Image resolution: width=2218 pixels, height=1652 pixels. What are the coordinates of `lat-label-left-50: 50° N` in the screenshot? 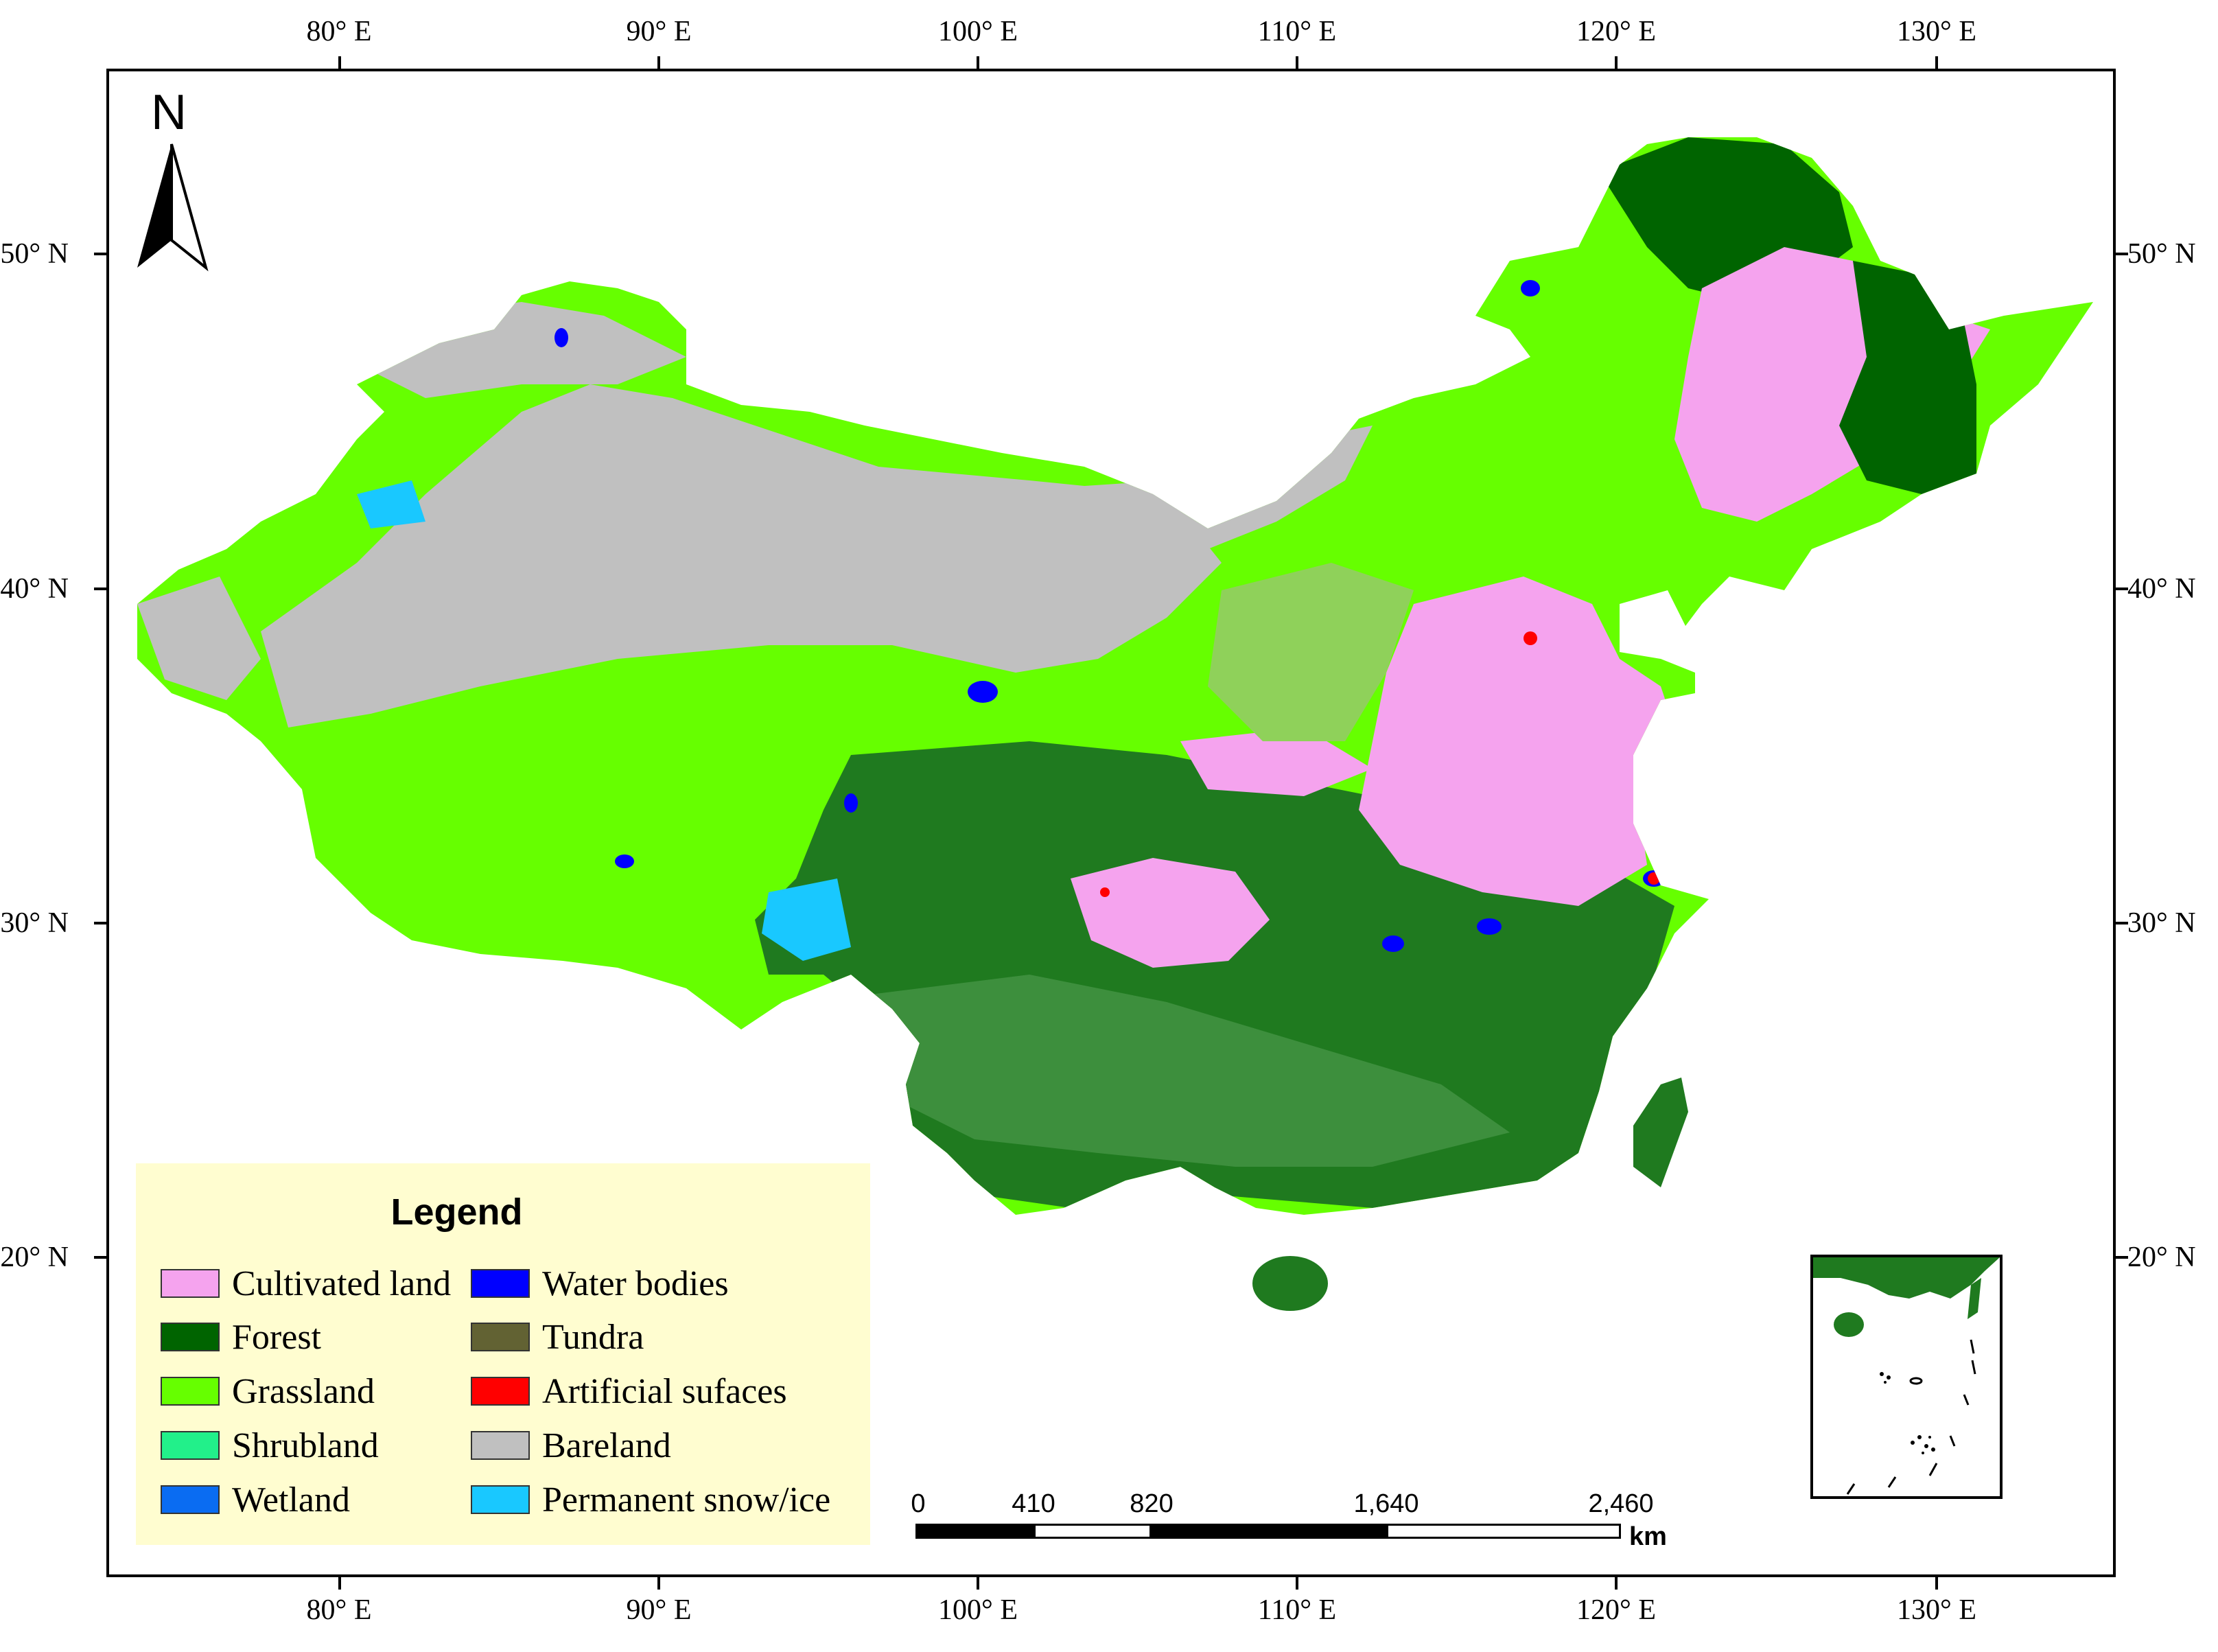 It's located at (34, 254).